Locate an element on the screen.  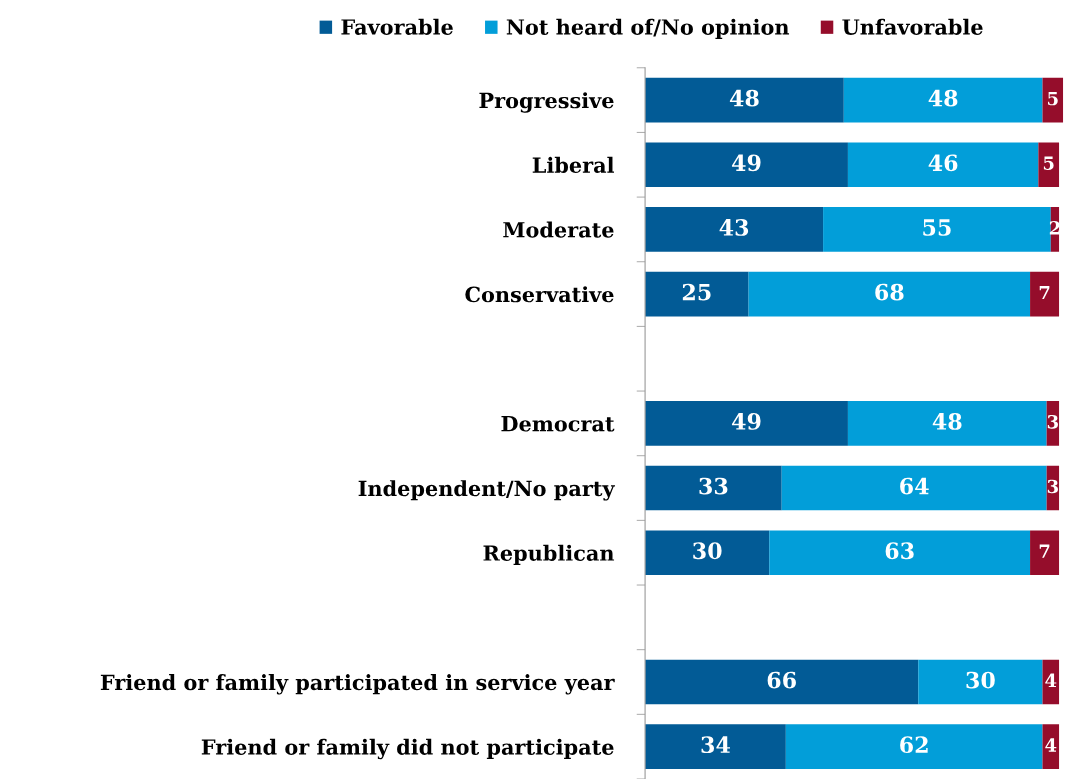
data-label: 34 is located at coordinates (716, 745).